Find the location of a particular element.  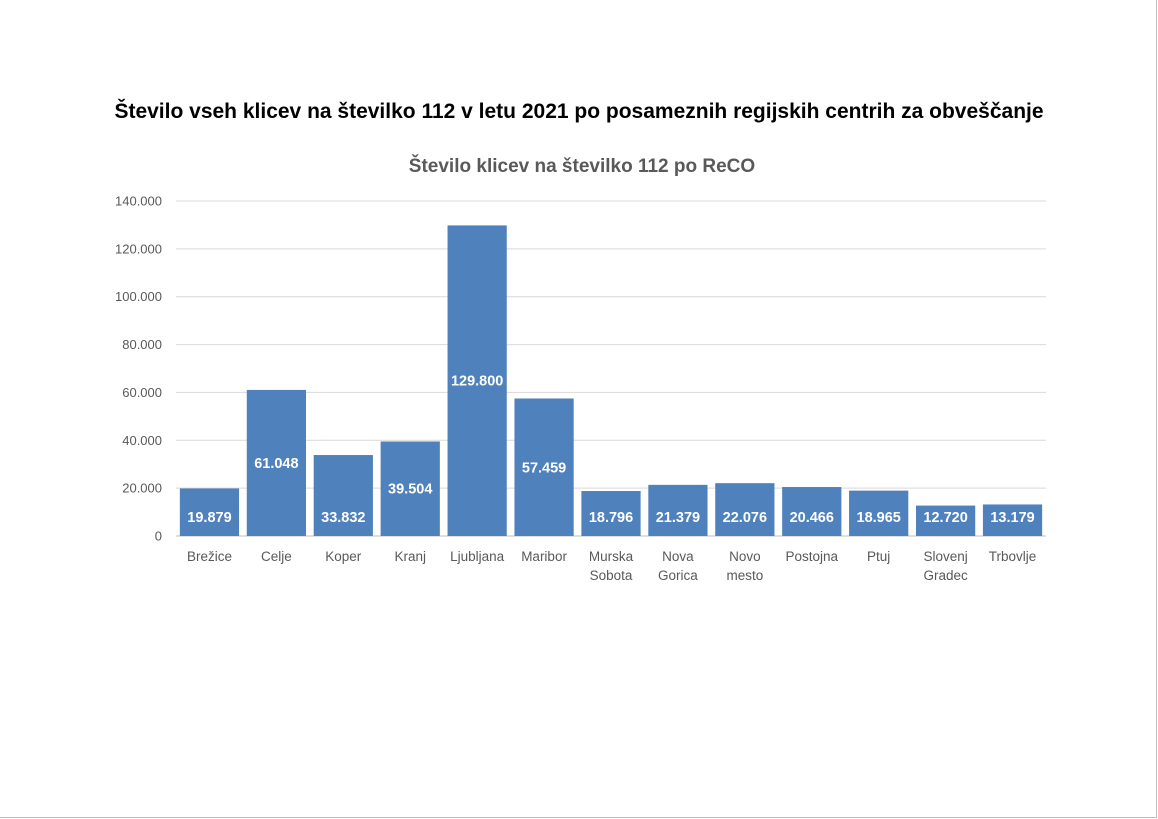

x-tick-label: Murska Sobota is located at coordinates (611, 566).